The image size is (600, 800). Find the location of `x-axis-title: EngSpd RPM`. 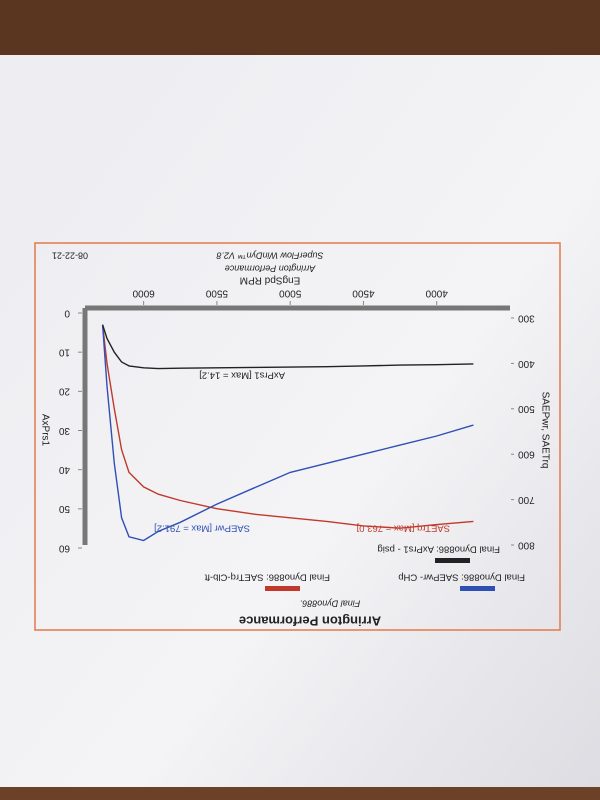

x-axis-title: EngSpd RPM is located at coordinates (270, 279).